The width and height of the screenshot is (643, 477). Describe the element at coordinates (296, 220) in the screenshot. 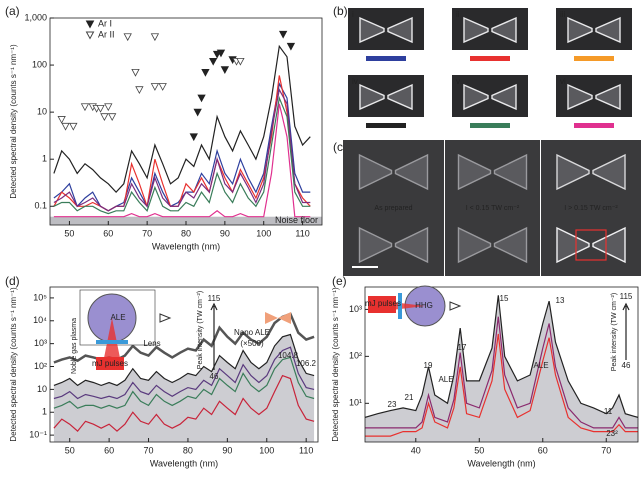

I see `noise-floor-label: Noise floor` at that location.